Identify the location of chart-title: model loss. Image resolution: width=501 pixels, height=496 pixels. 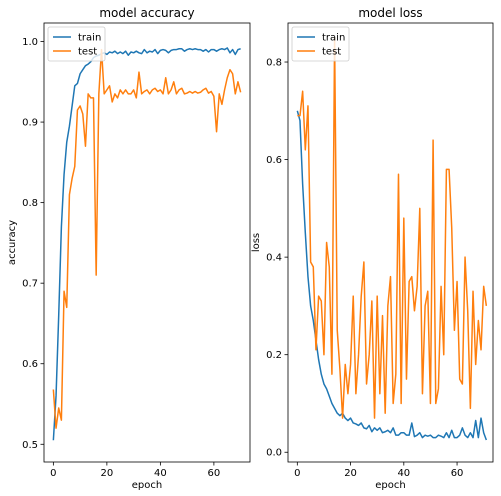
(390, 13).